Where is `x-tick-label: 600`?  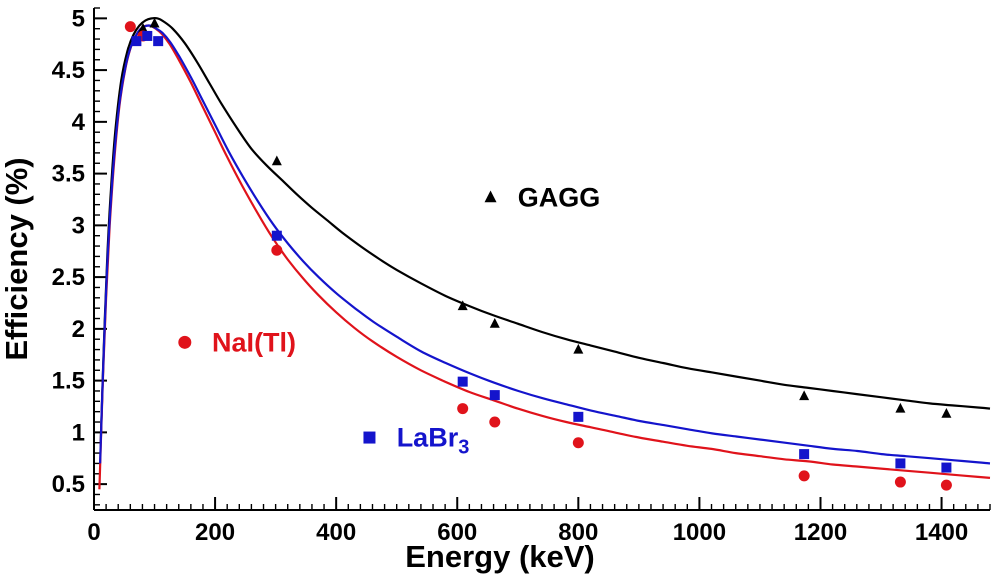
x-tick-label: 600 is located at coordinates (457, 532).